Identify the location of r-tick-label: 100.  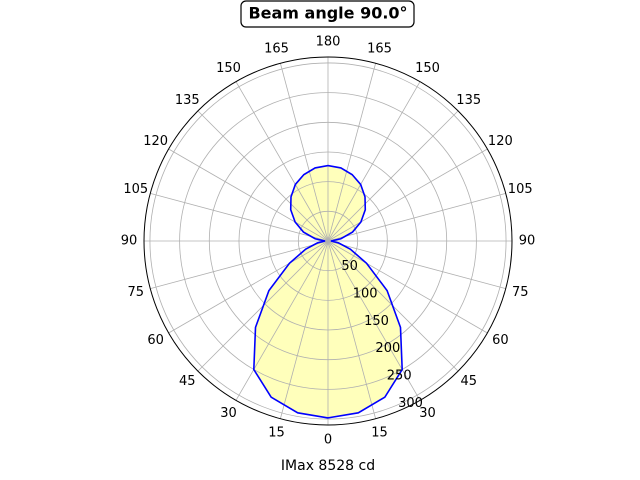
(365, 293).